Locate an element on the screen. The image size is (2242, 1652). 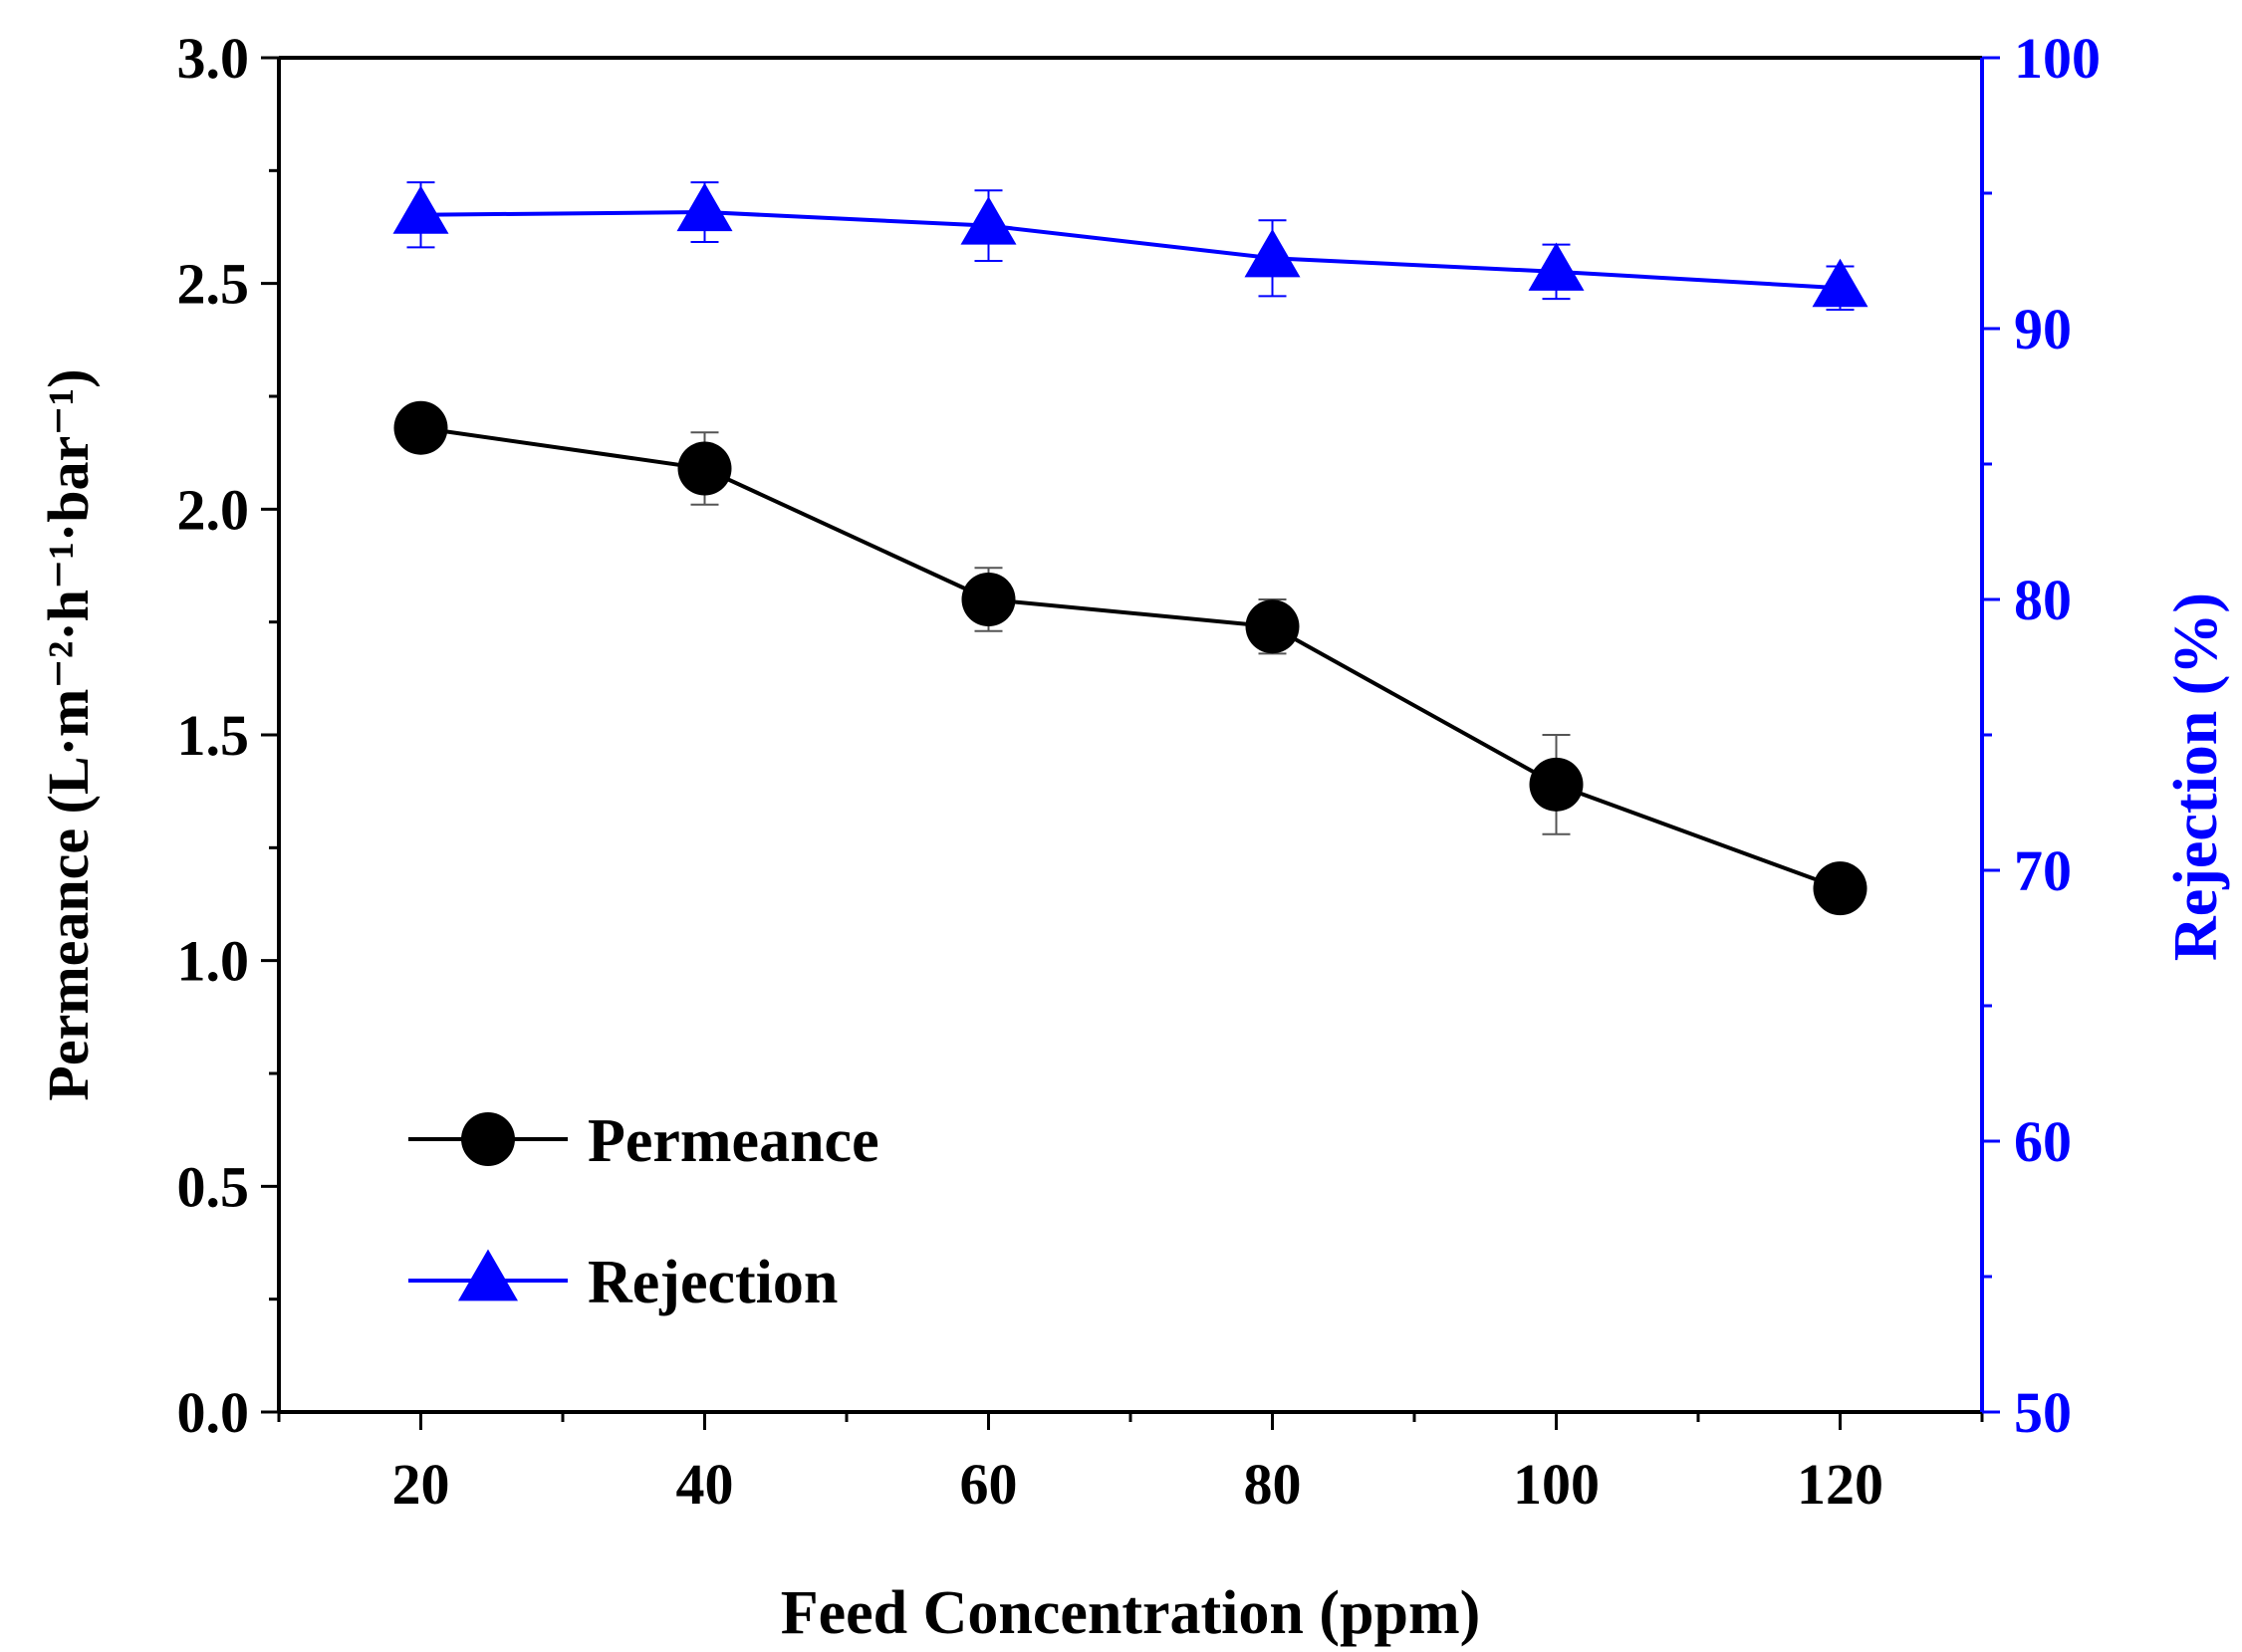
left-y-tick-label: 0.0 is located at coordinates (213, 1412).